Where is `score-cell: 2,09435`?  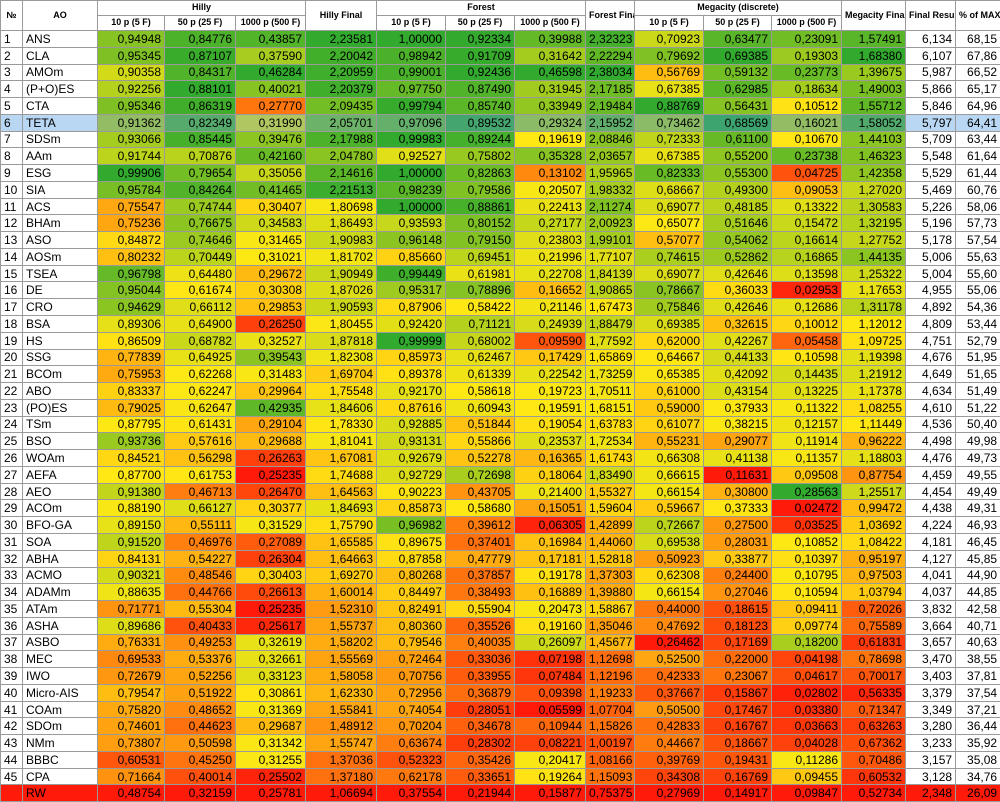
score-cell: 2,09435 is located at coordinates (341, 106).